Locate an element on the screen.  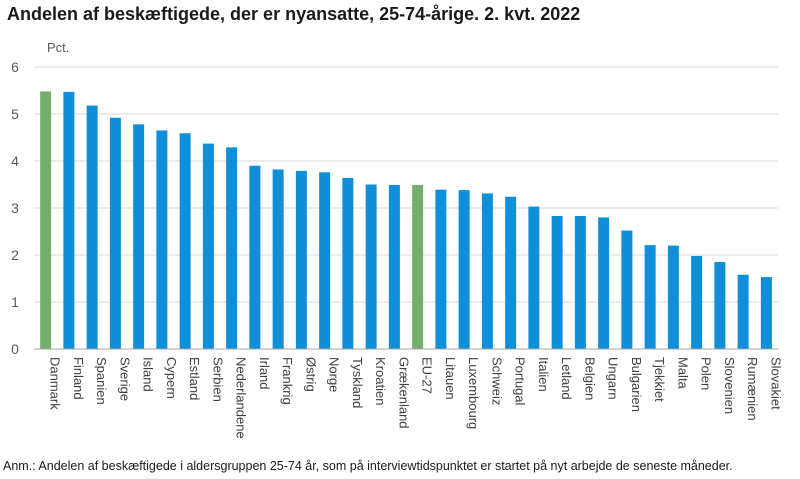
x-tick-label: Luxembourg is located at coordinates (473, 393).